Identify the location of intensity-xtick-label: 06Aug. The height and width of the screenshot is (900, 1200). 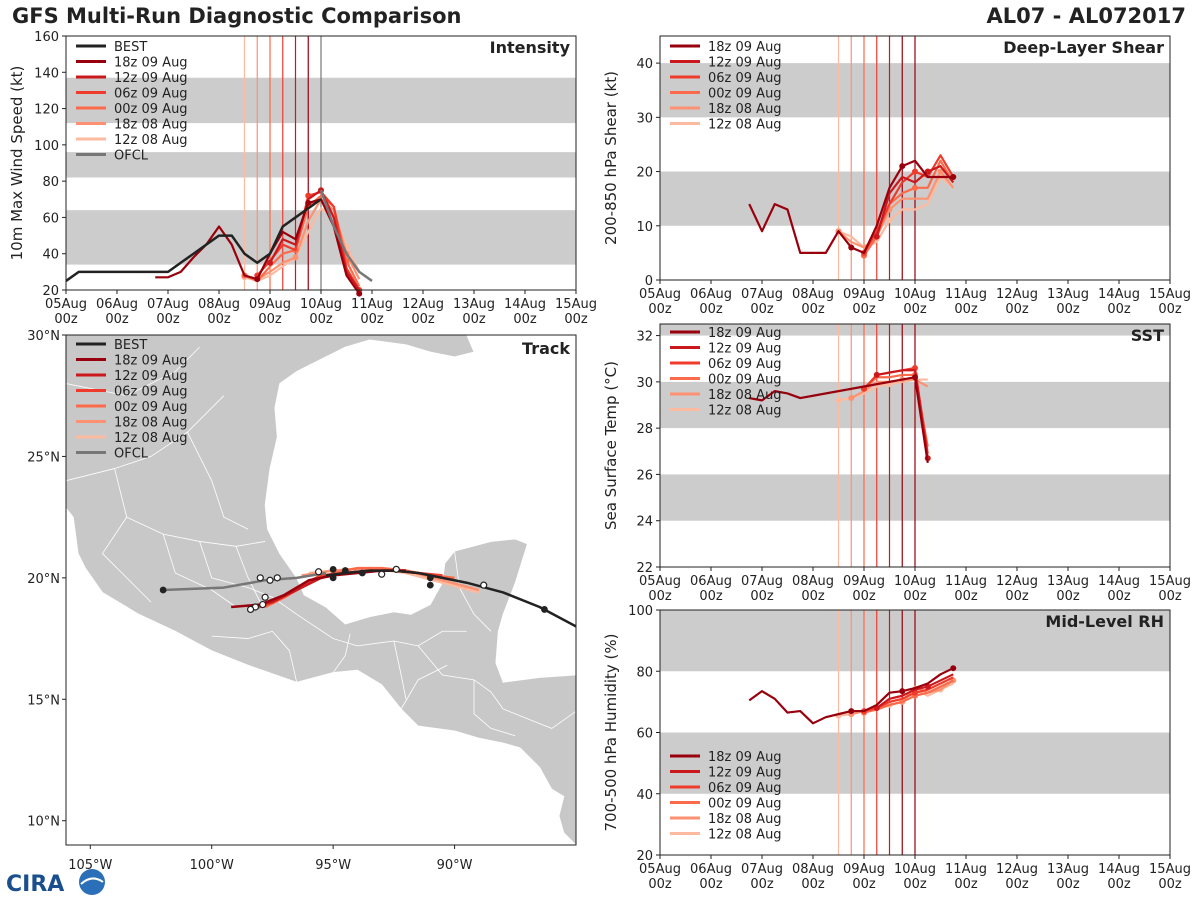
(117, 304).